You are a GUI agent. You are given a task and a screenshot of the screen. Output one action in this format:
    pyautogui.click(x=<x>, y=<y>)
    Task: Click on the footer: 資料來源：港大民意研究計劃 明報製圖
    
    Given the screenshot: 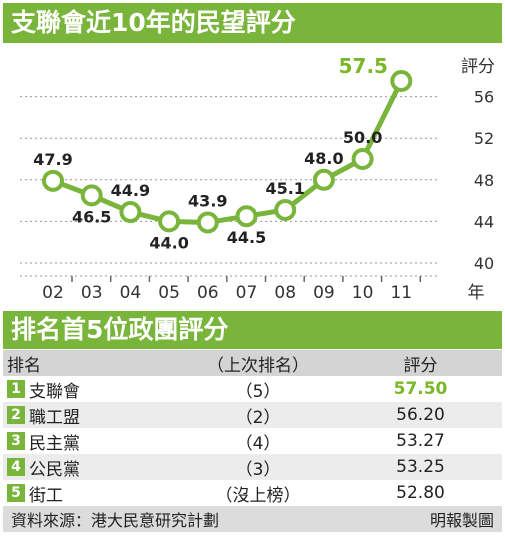 What is the action you would take?
    pyautogui.click(x=252, y=519)
    